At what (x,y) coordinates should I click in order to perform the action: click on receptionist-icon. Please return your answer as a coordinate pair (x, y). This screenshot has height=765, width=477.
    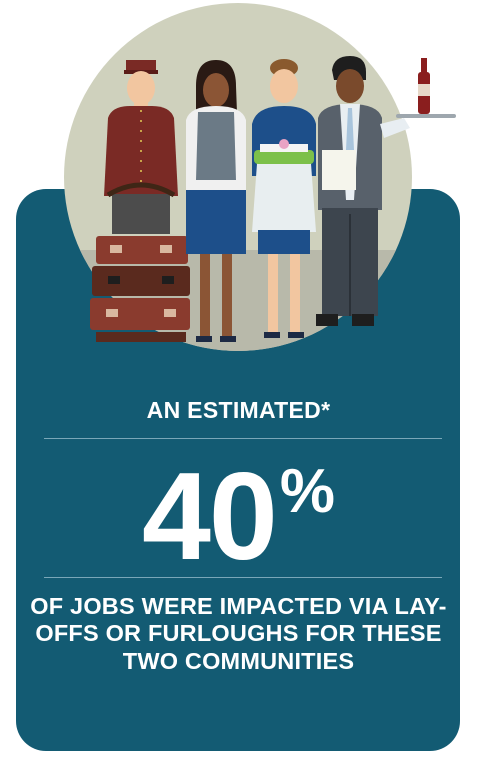
    Looking at the image, I should click on (216, 201).